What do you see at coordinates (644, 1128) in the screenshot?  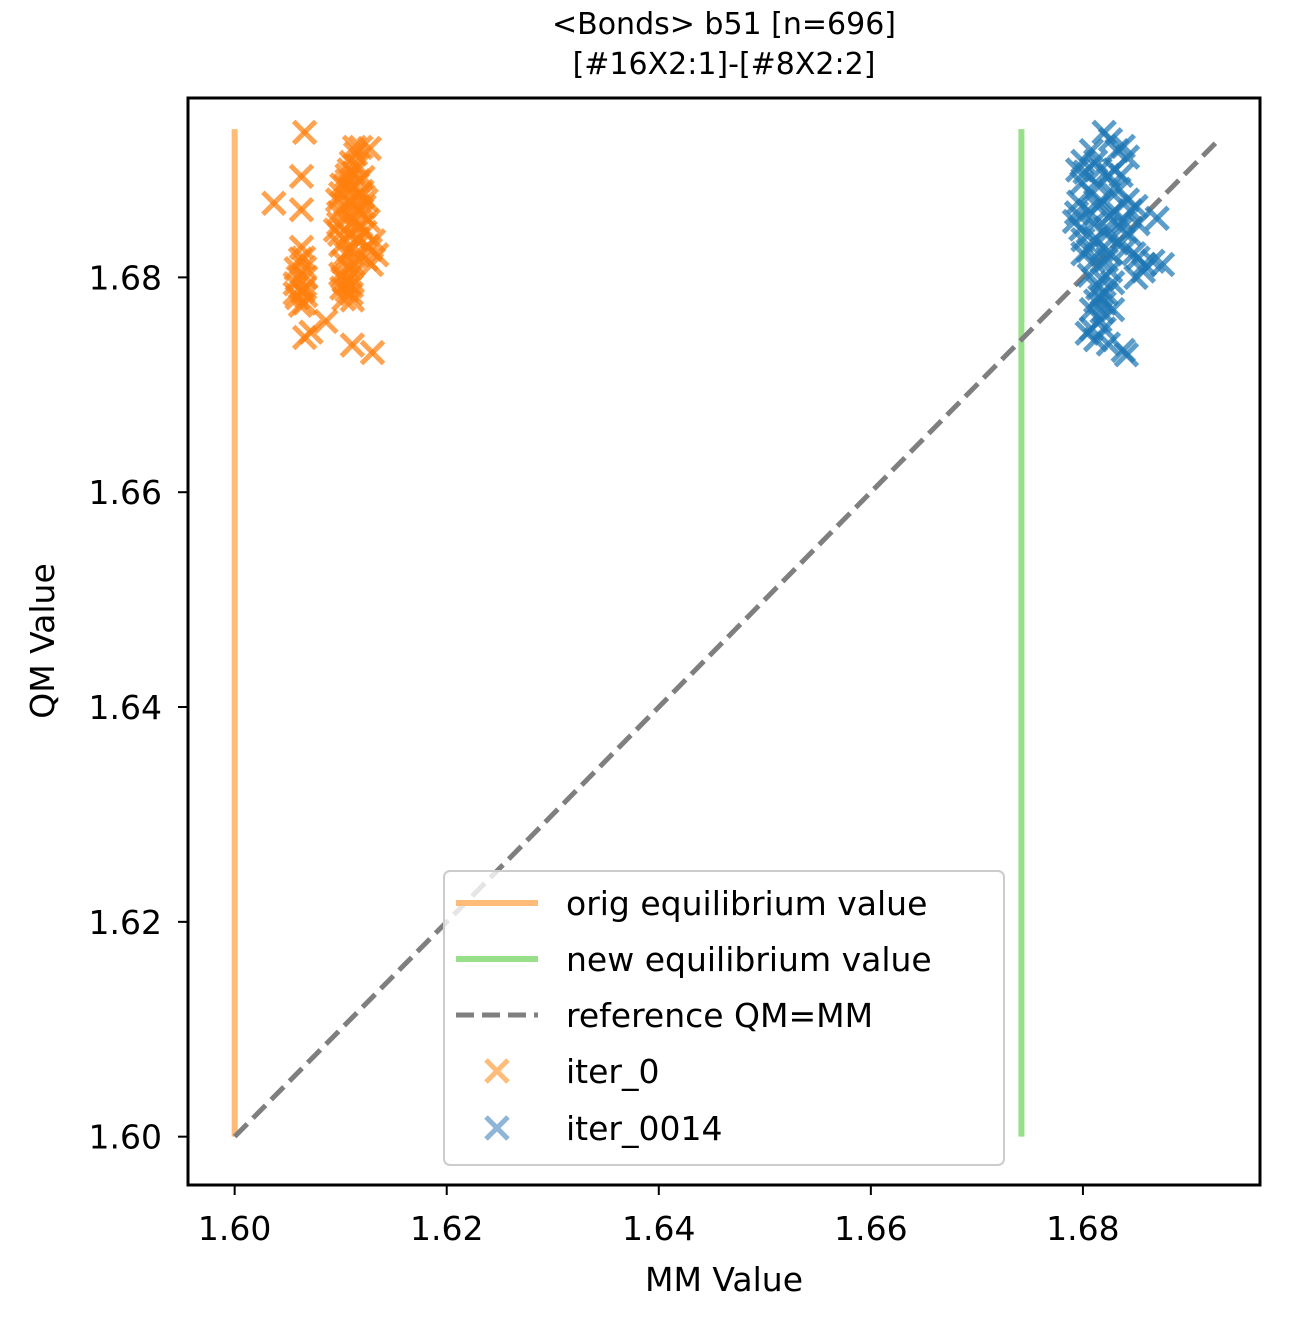 I see `legend-label-iter-0014: iter_0014` at bounding box center [644, 1128].